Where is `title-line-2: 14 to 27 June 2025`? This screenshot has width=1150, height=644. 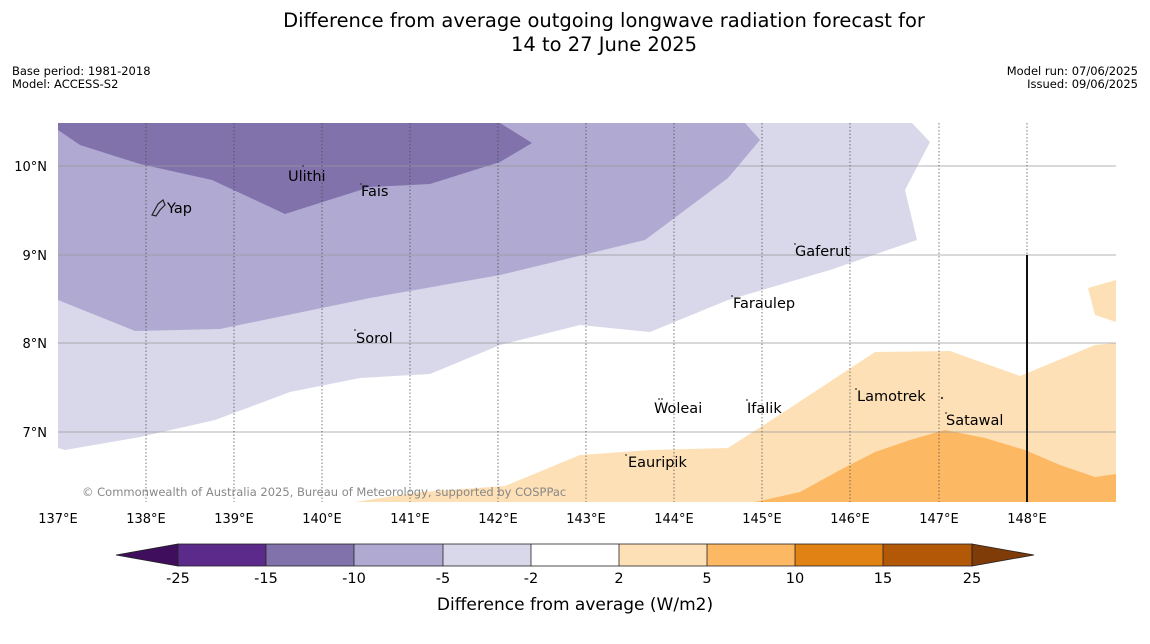 title-line-2: 14 to 27 June 2025 is located at coordinates (604, 44).